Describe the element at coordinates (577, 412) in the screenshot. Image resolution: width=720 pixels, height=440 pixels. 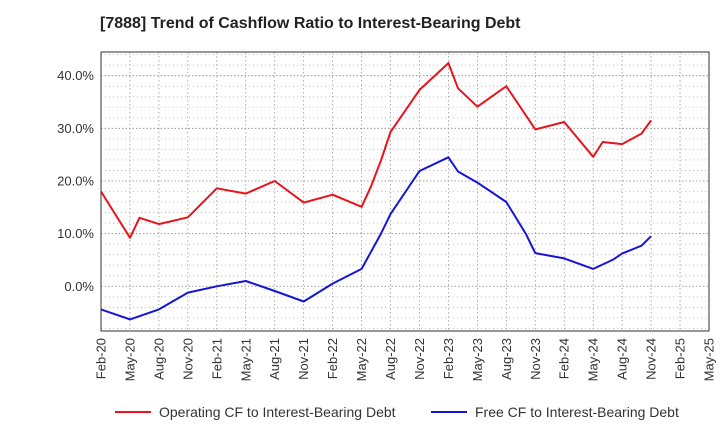
I see `legend-label-free-cf: Free CF to Interest-Bearing Debt` at that location.